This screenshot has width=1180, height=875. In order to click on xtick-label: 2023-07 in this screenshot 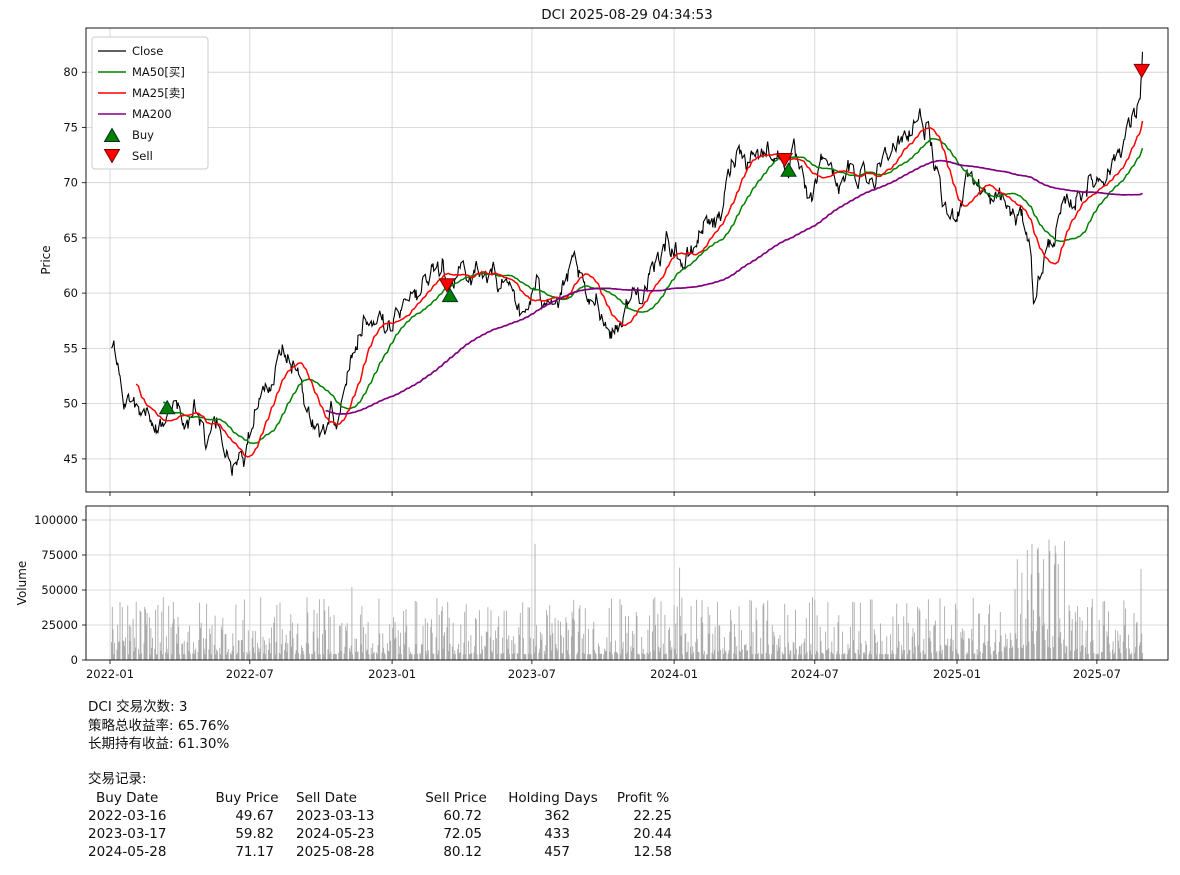, I will do `click(532, 674)`.